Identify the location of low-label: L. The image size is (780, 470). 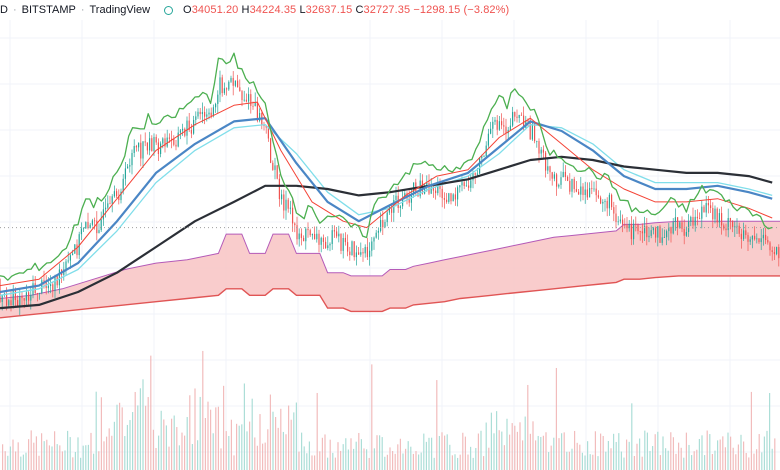
(302, 10).